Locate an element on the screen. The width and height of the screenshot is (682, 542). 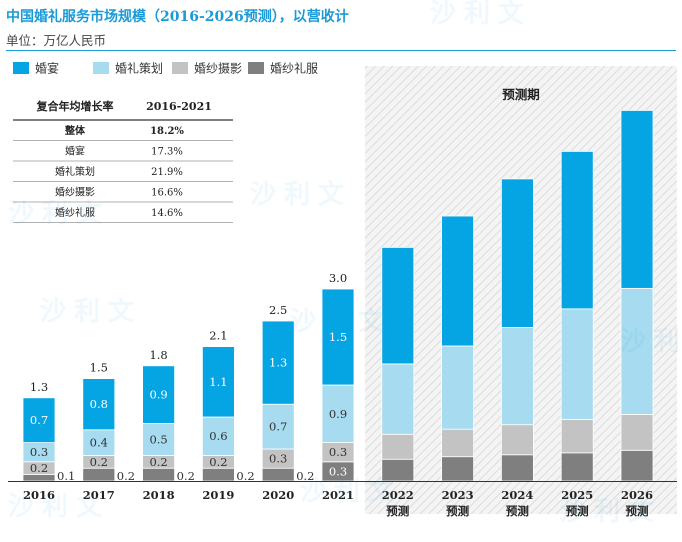
table-row-value: 17.3% is located at coordinates (167, 152).